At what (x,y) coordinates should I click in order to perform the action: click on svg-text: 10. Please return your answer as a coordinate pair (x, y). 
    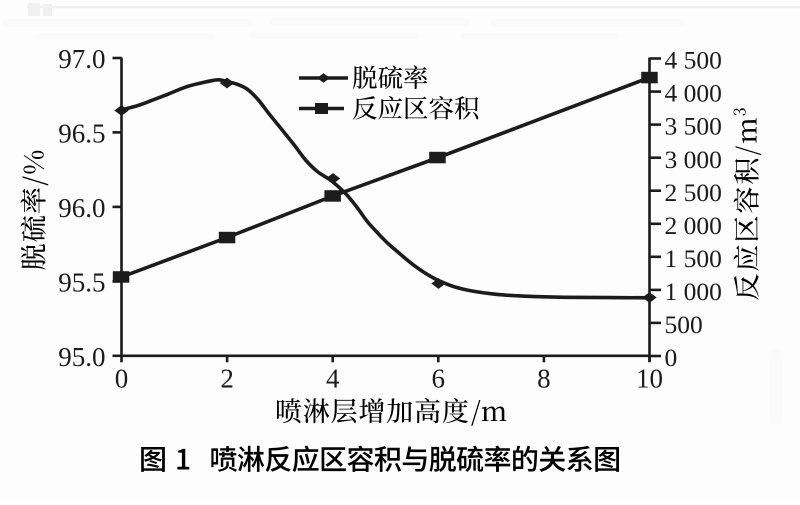
    Looking at the image, I should click on (649, 379).